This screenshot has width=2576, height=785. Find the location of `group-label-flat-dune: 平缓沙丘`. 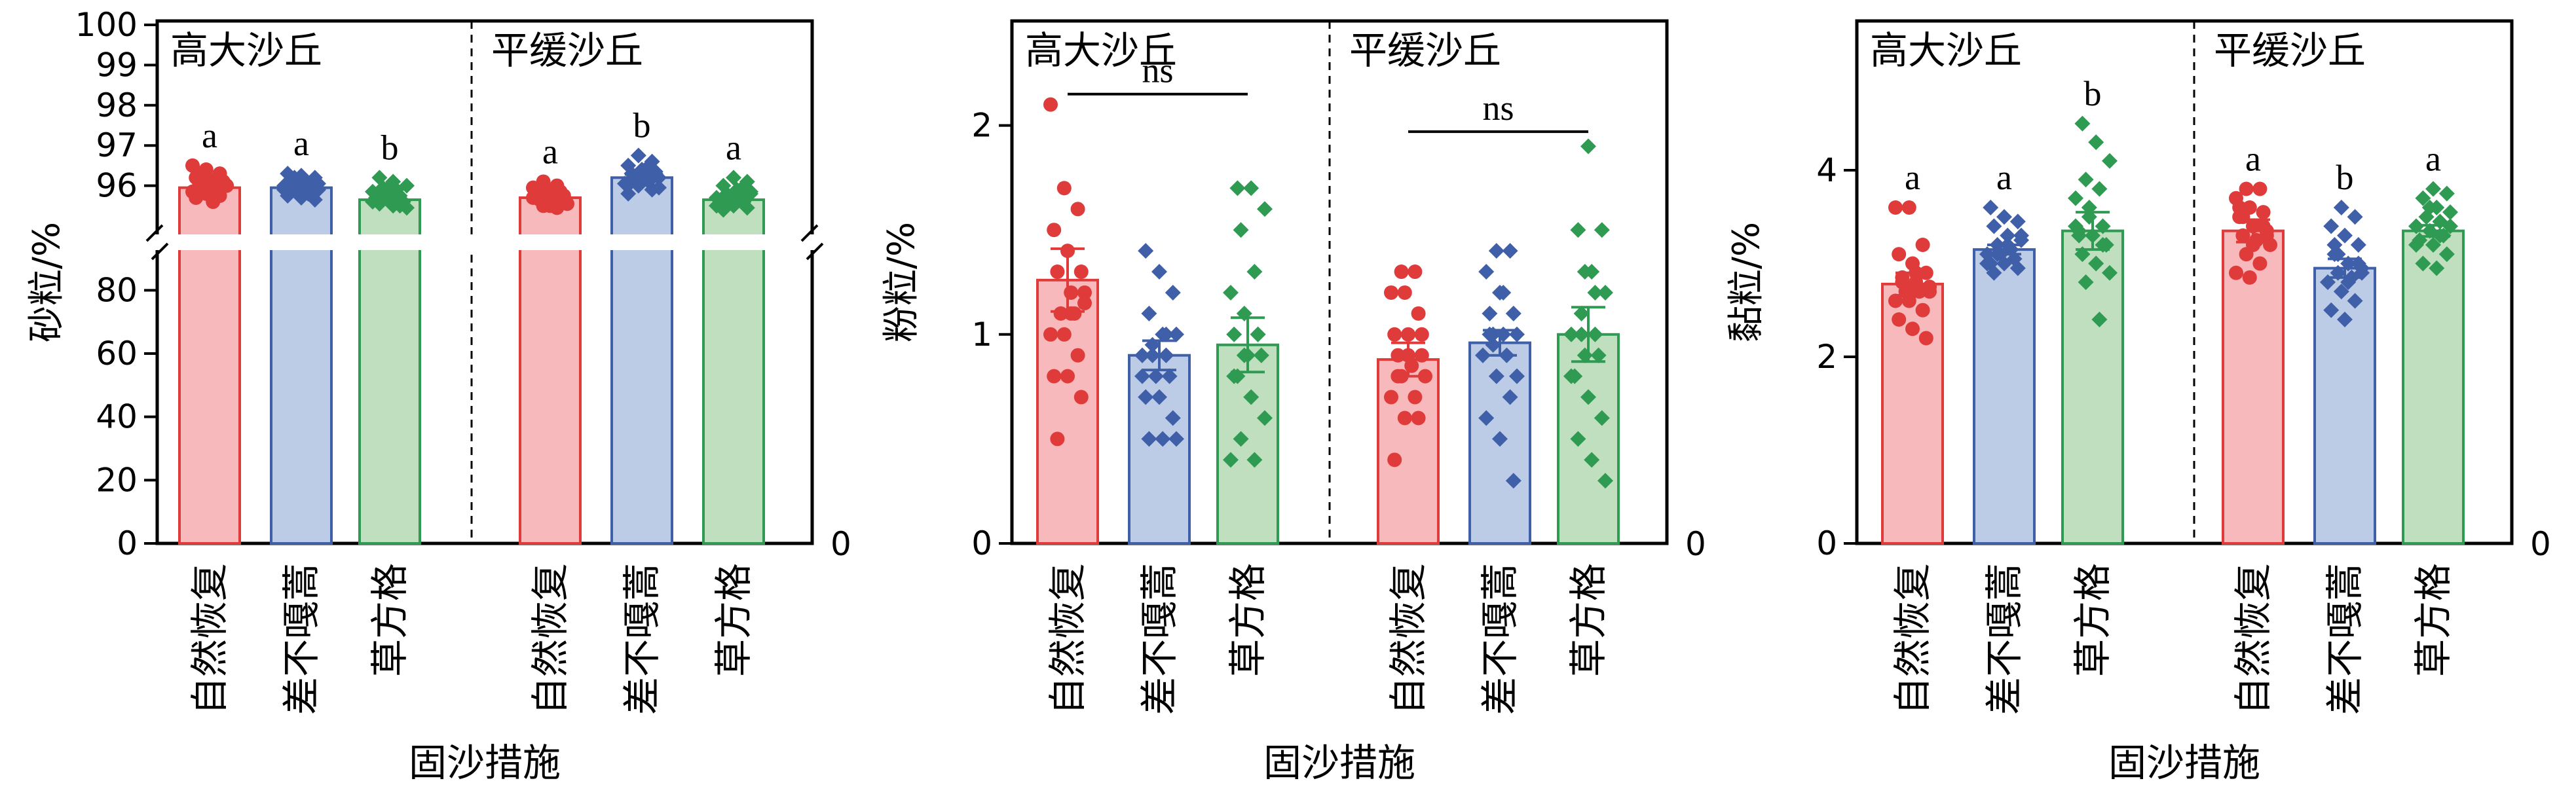

group-label-flat-dune: 平缓沙丘 is located at coordinates (2290, 51).